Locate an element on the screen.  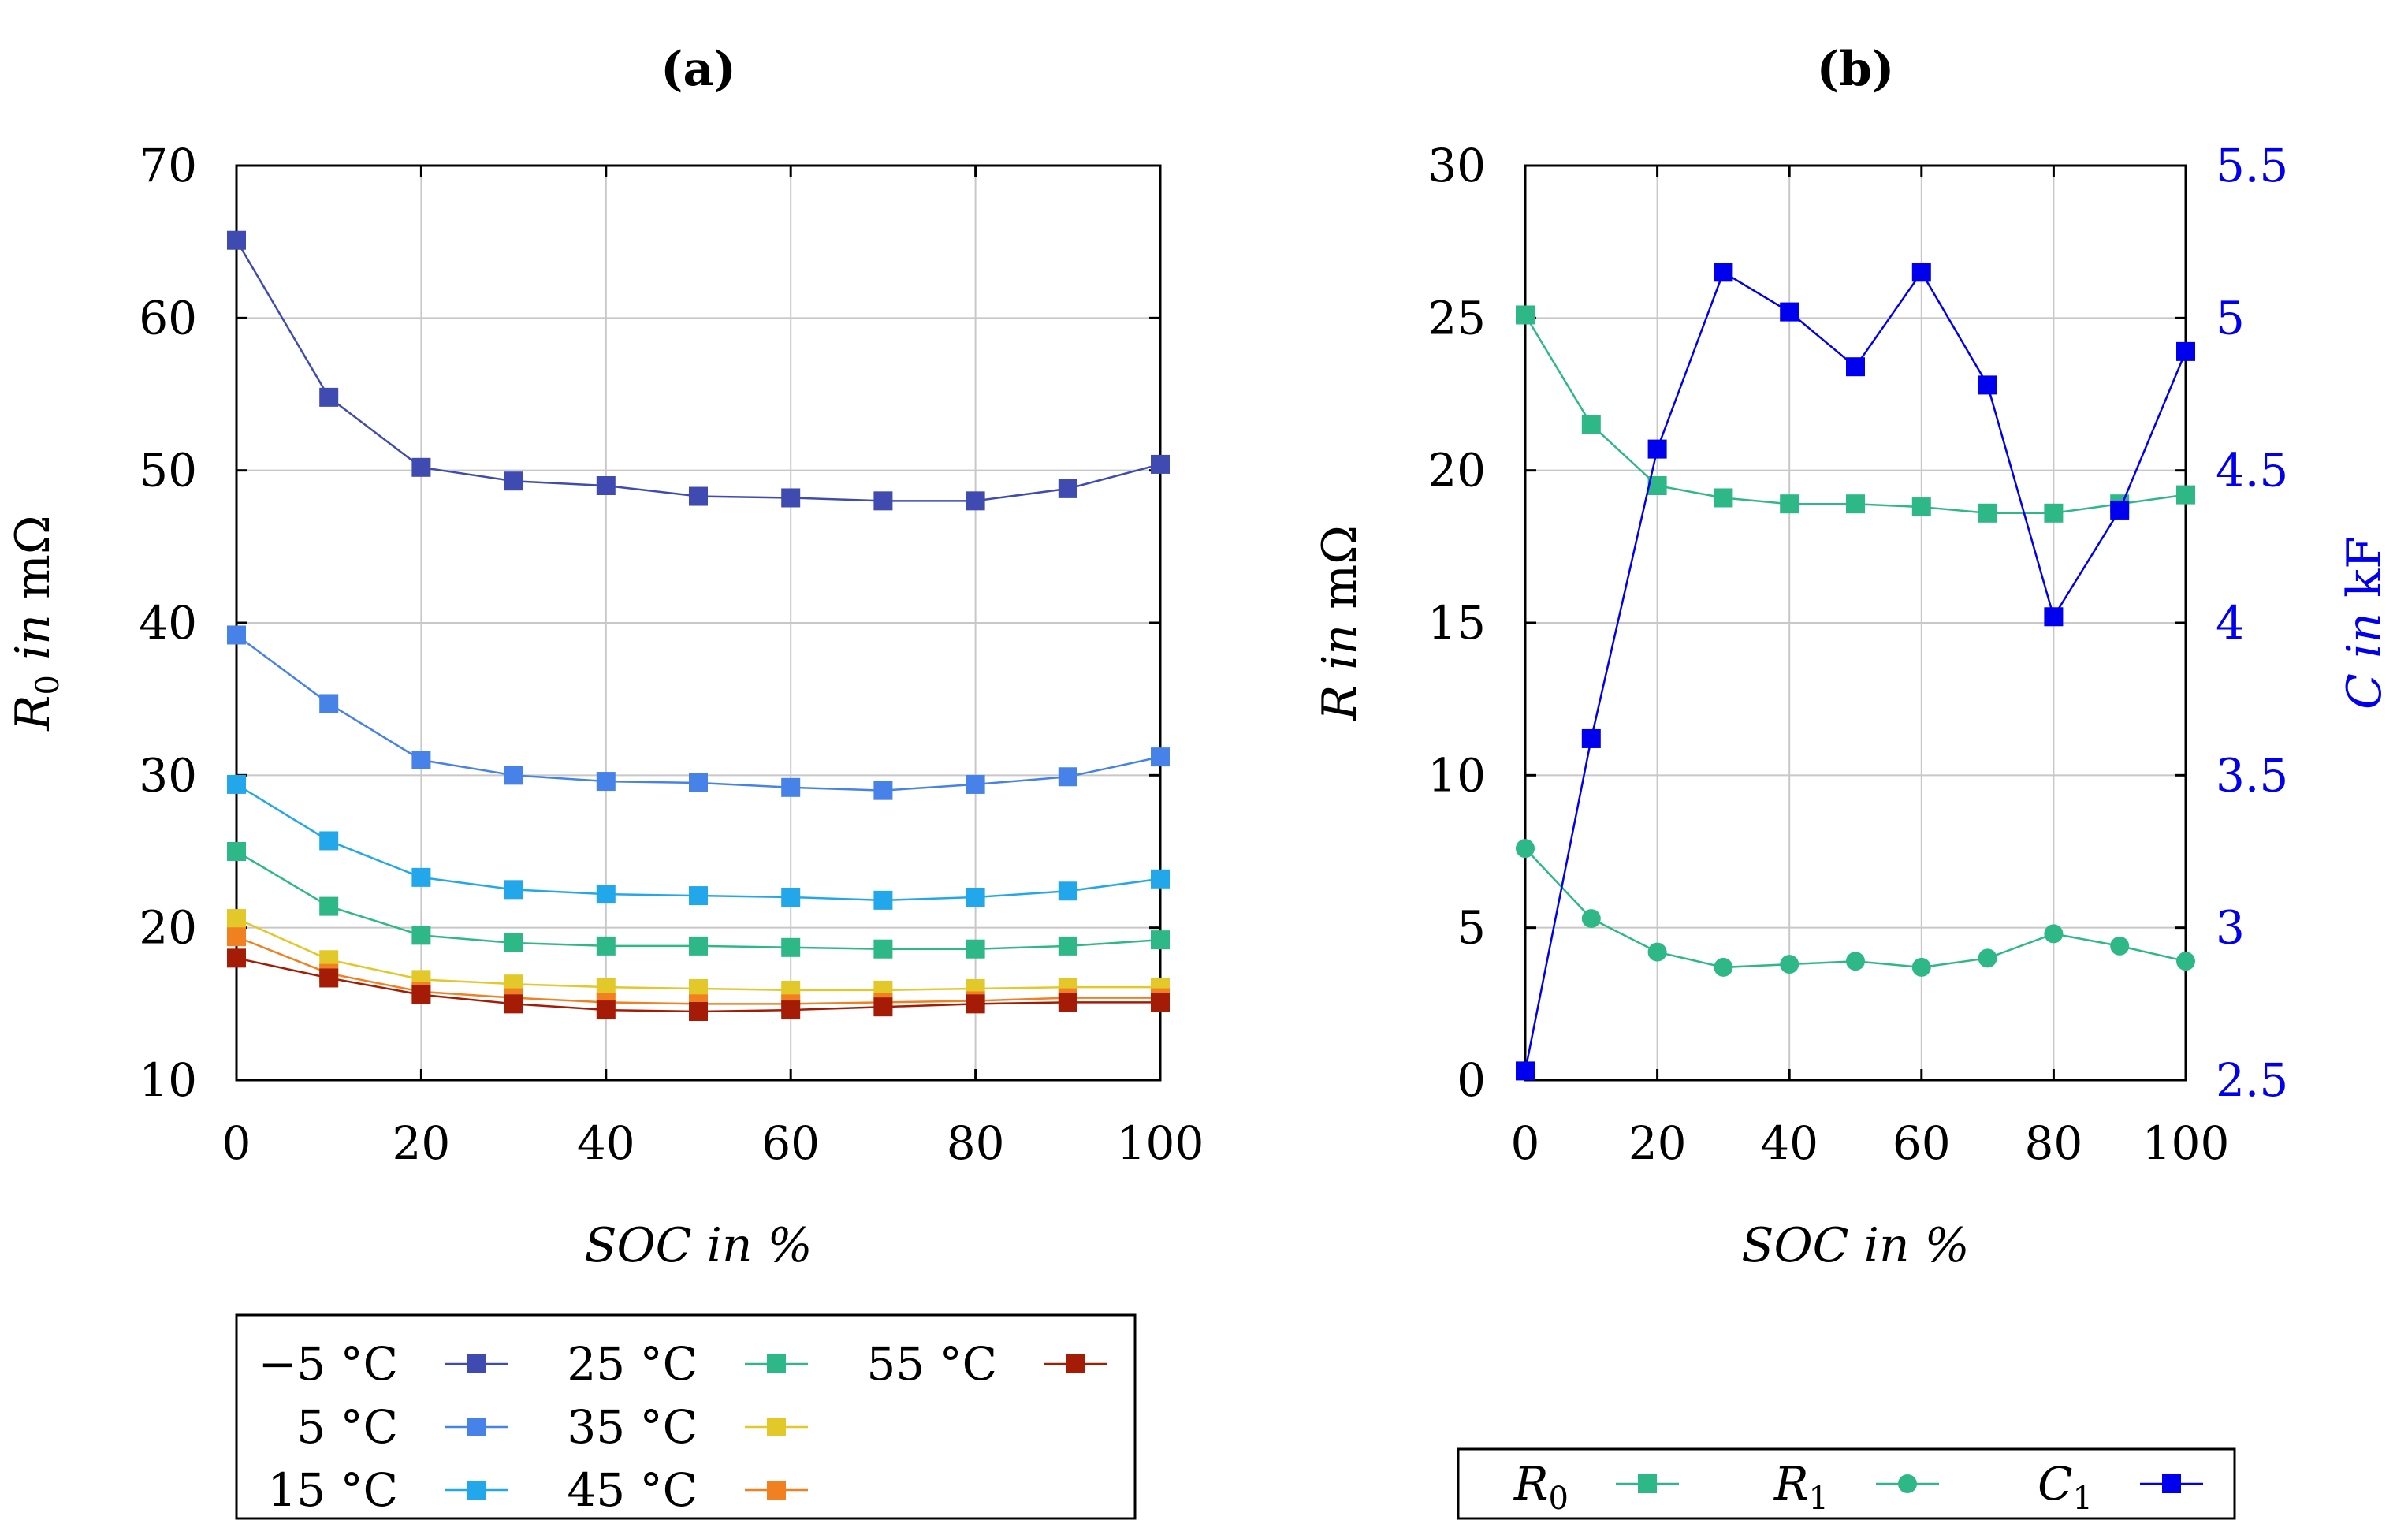
y-tick-label: 60 is located at coordinates (168, 318).